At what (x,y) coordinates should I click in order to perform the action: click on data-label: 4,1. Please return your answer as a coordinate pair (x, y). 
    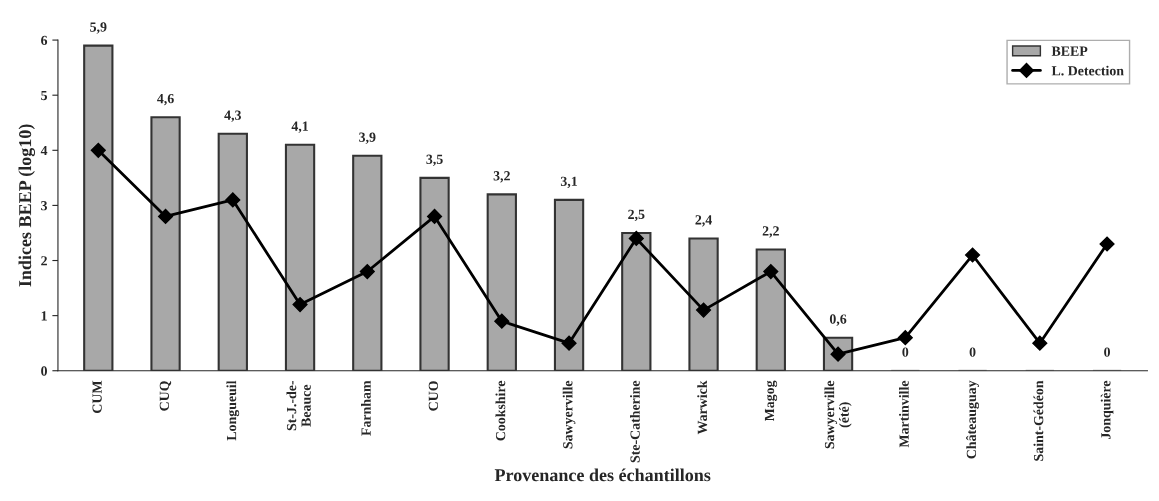
    Looking at the image, I should click on (300, 127).